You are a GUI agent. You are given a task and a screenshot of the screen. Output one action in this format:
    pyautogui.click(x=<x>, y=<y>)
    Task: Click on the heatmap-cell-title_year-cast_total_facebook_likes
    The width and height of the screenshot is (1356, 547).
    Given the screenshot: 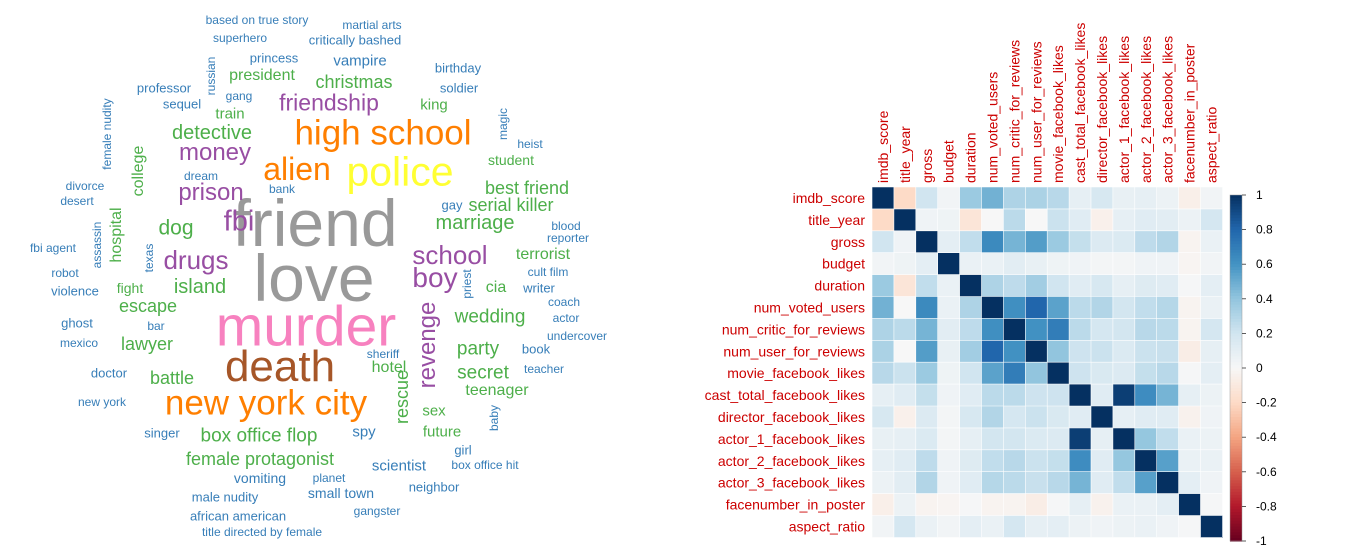 What is the action you would take?
    pyautogui.click(x=1080, y=220)
    